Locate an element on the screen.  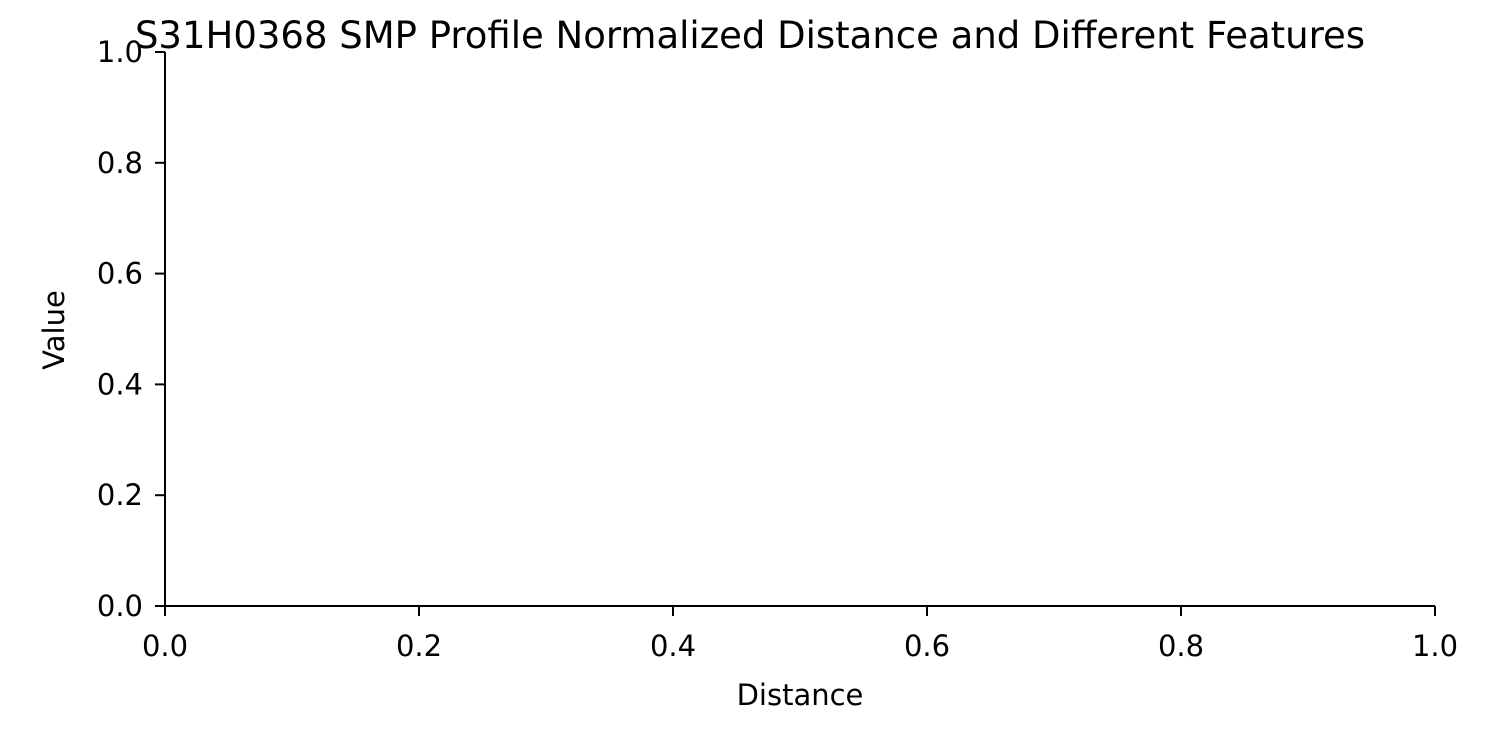
x-axis-ticks: 0.0 0.2 0.4 0.6 0.8 1.0 is located at coordinates (800, 634).